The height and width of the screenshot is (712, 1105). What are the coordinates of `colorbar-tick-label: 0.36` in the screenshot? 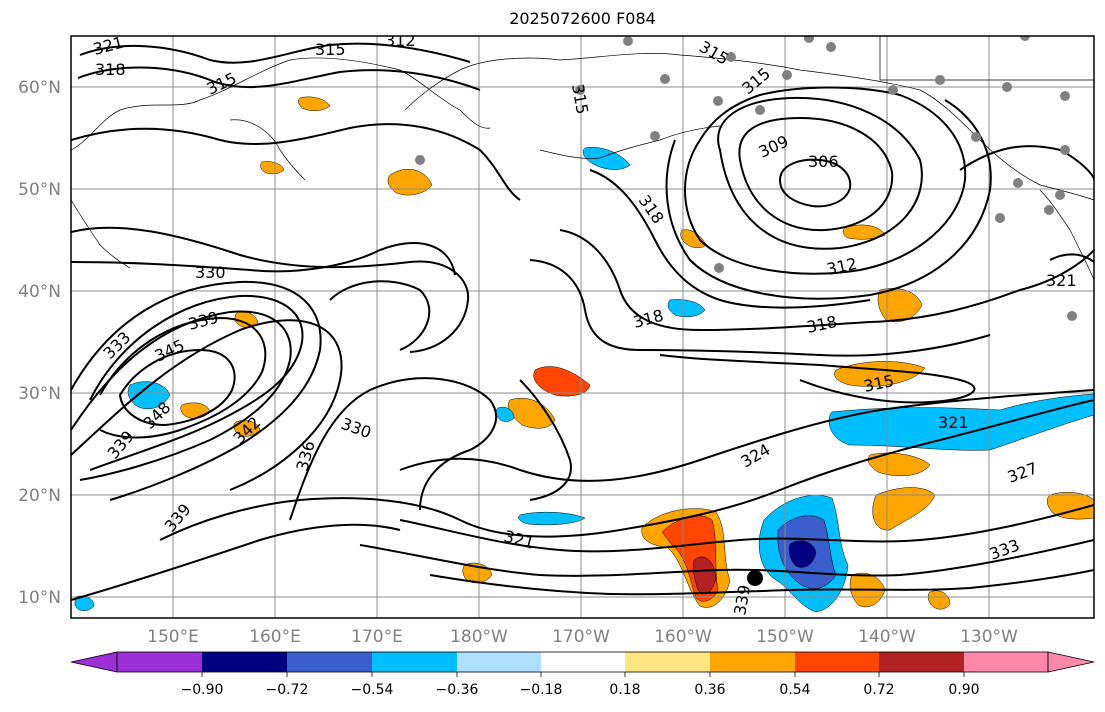 It's located at (709, 690).